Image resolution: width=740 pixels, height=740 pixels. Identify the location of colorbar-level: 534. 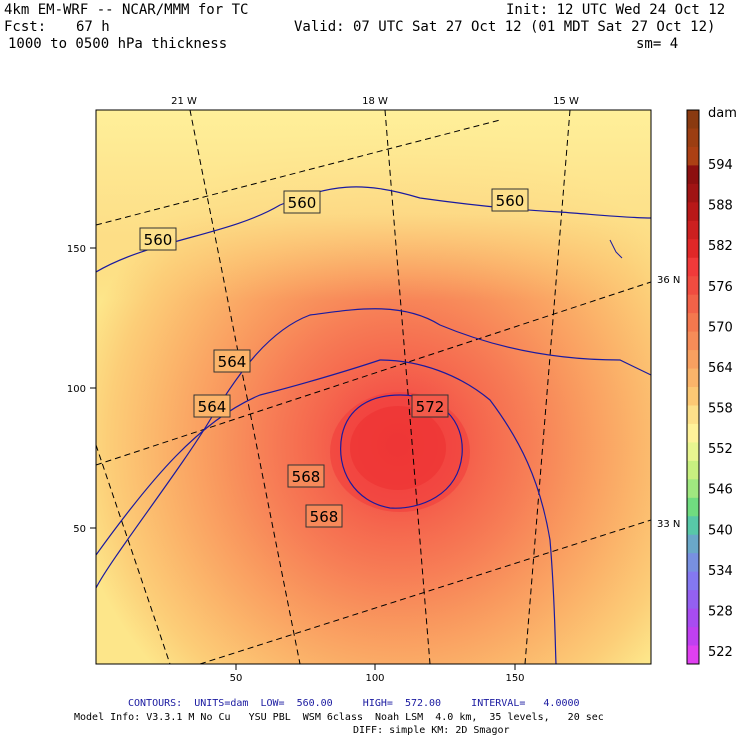
(720, 571).